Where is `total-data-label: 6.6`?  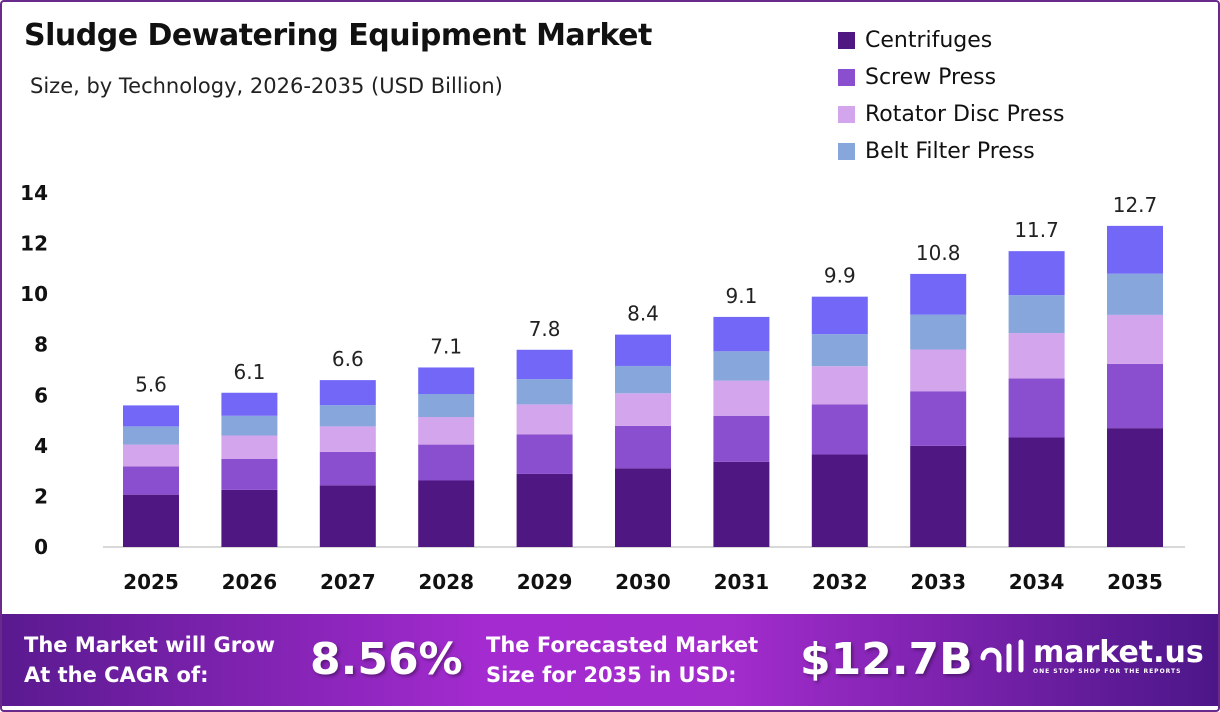 total-data-label: 6.6 is located at coordinates (348, 359).